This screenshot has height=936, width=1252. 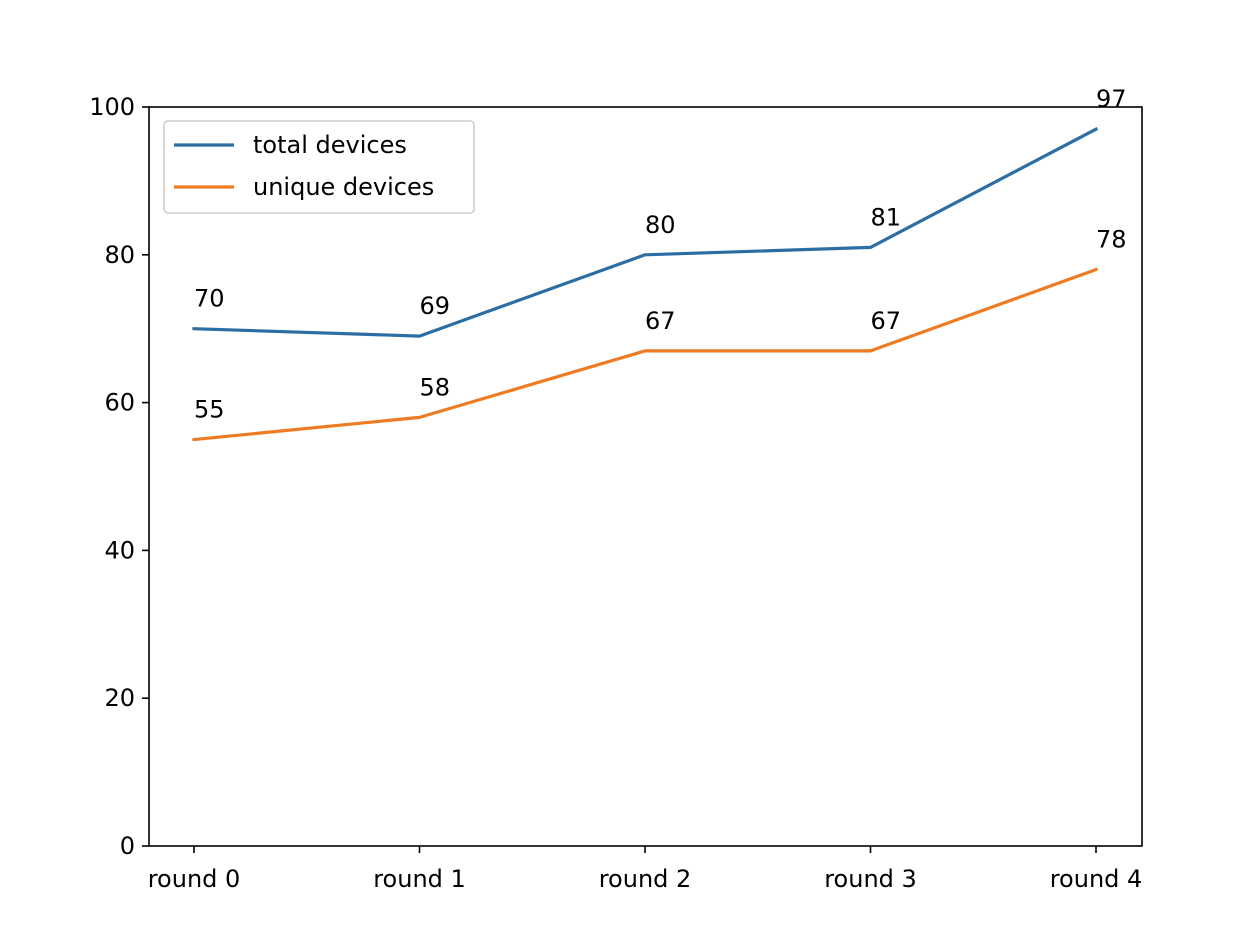 What do you see at coordinates (209, 299) in the screenshot?
I see `data-label: 70` at bounding box center [209, 299].